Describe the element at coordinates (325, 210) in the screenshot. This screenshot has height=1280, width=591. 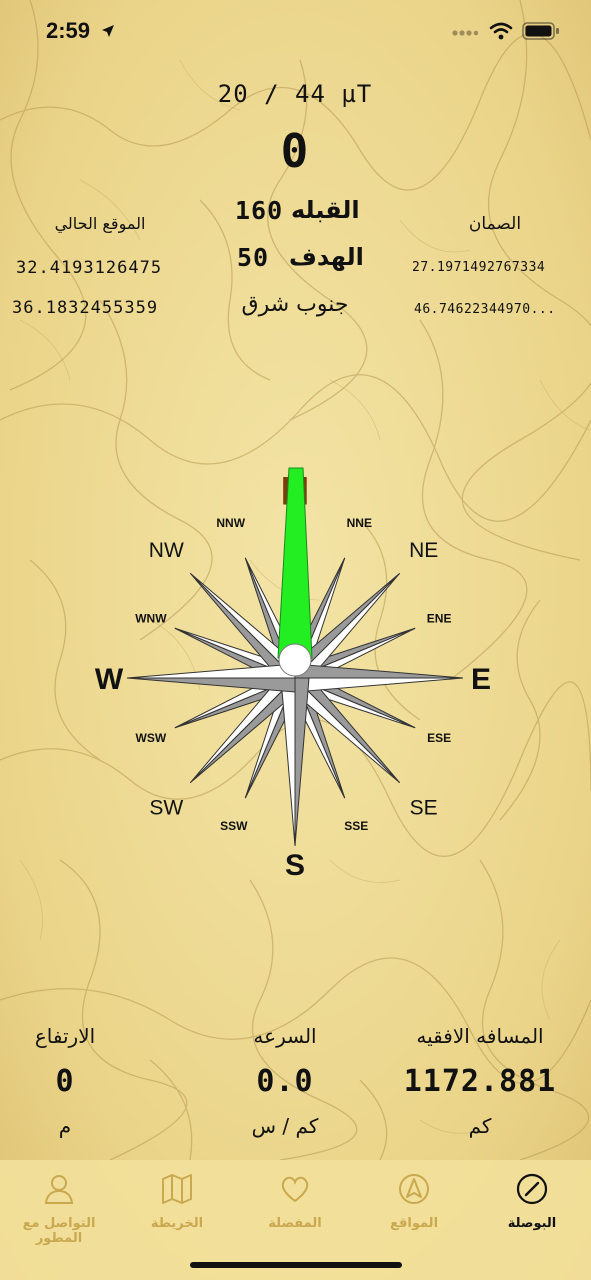
I see `qibla-label: القبله` at that location.